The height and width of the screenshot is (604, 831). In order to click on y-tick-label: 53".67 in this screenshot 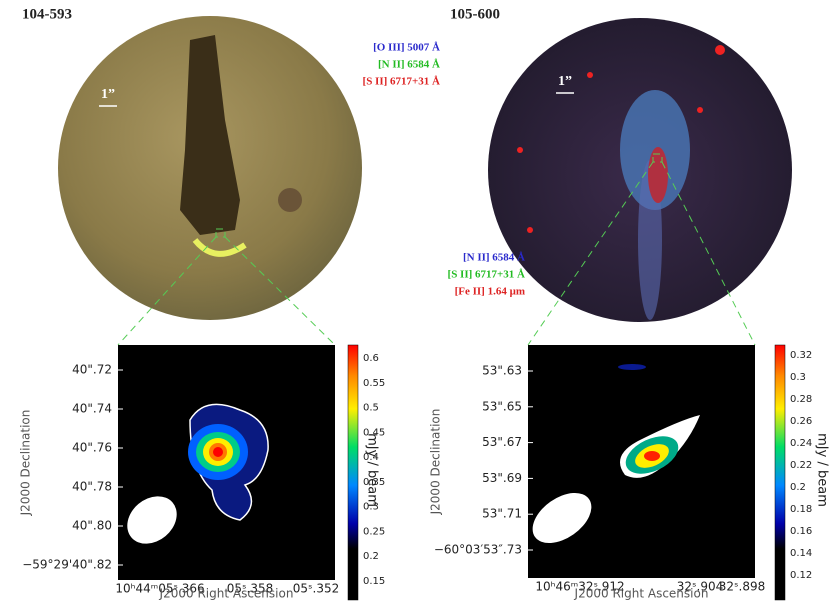, I will do `click(502, 442)`.